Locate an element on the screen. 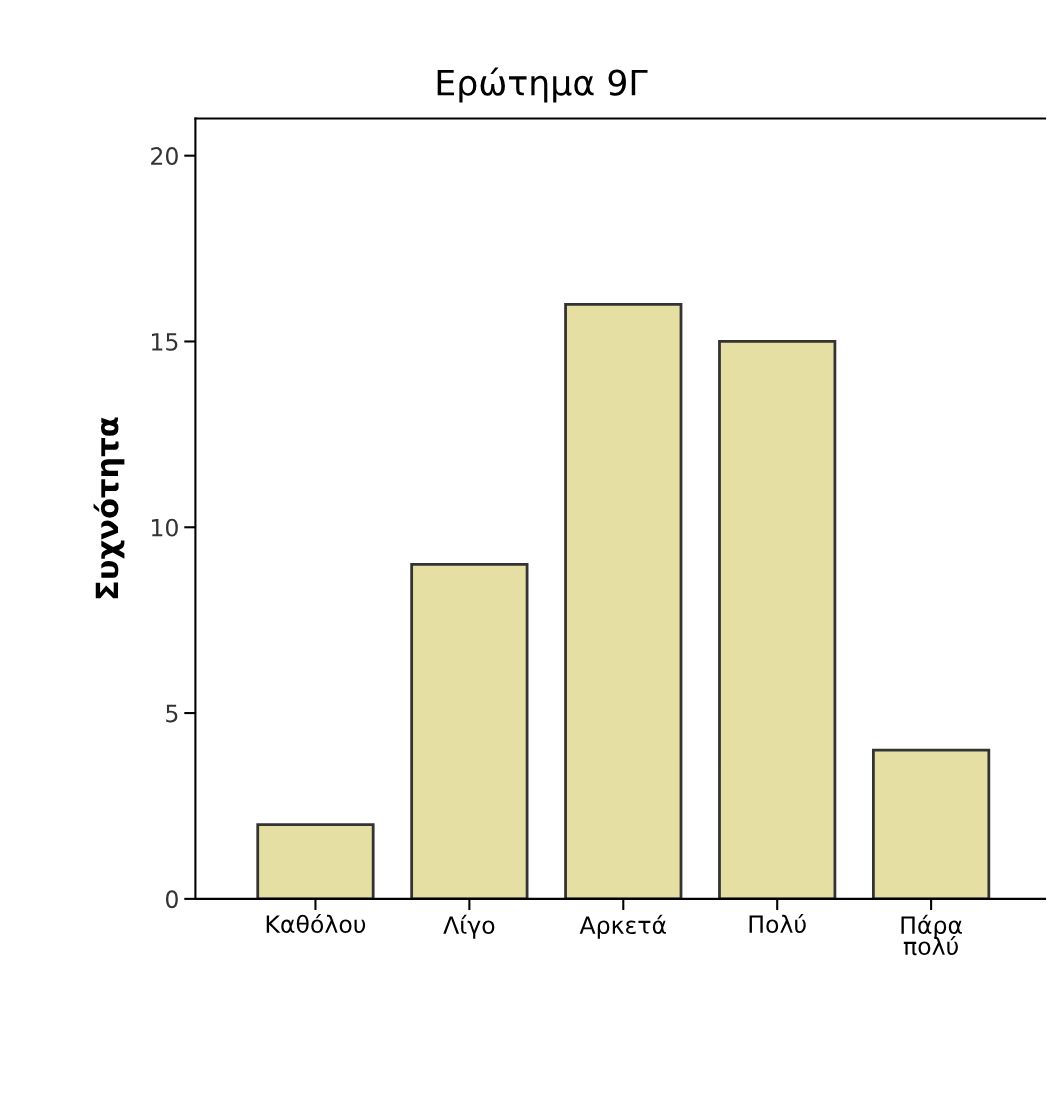  x-tick-label: Αρκετά is located at coordinates (622, 926).